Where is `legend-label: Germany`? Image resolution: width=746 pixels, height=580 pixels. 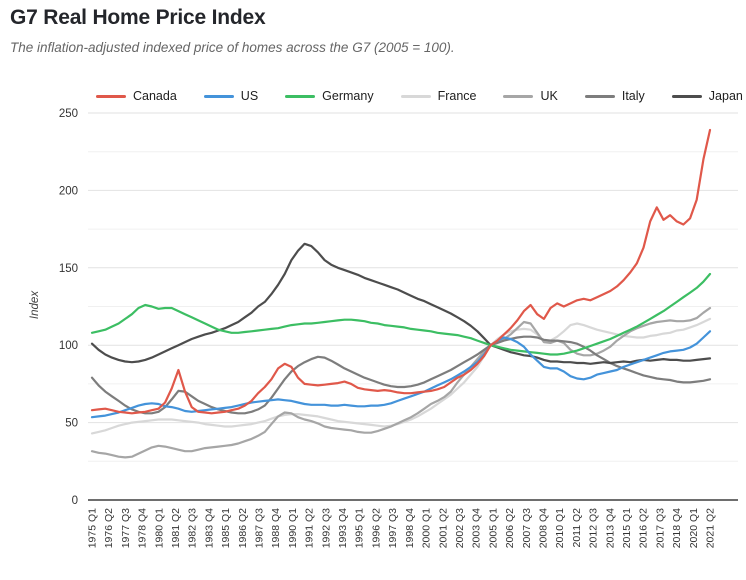
legend-label: Germany is located at coordinates (348, 96).